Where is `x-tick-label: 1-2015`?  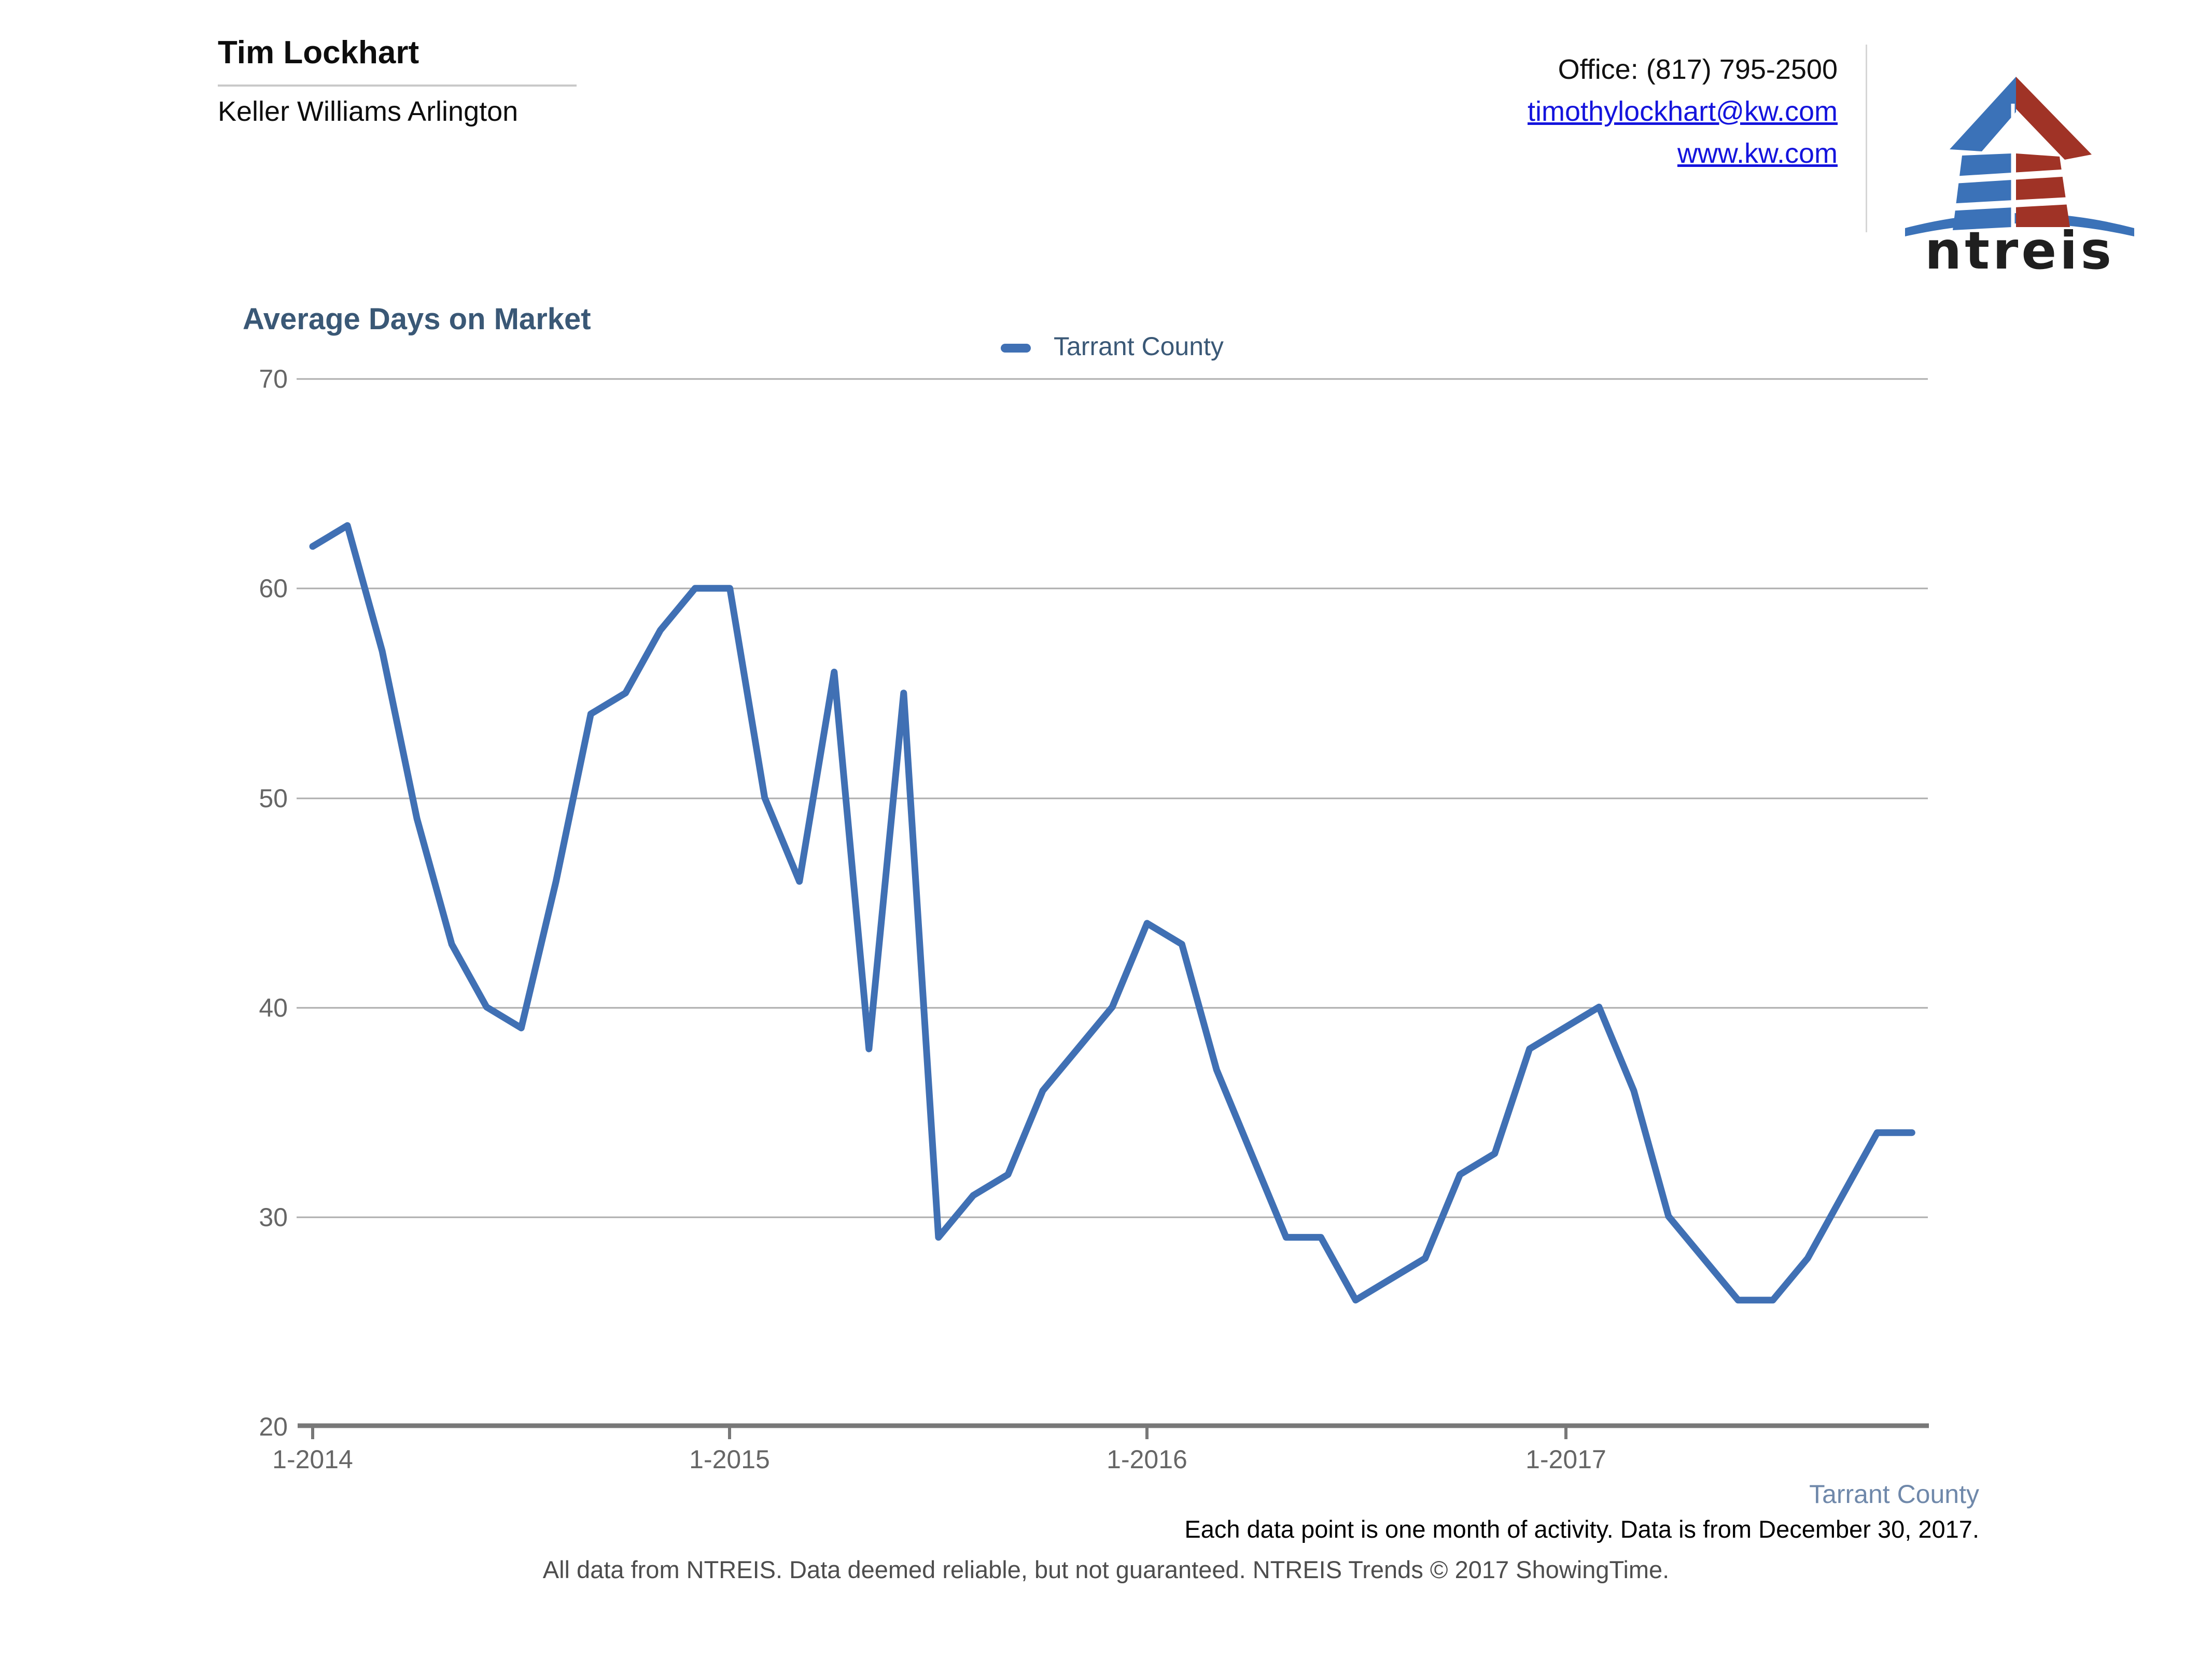 x-tick-label: 1-2015 is located at coordinates (729, 1459).